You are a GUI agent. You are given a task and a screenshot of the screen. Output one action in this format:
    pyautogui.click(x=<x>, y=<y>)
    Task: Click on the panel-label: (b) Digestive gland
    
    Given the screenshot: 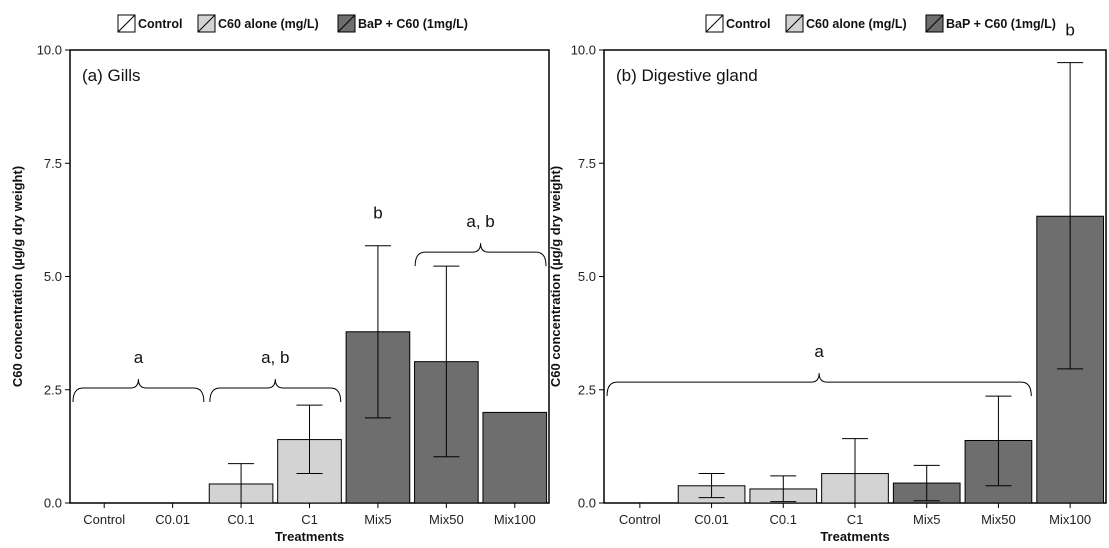 What is the action you would take?
    pyautogui.click(x=687, y=75)
    